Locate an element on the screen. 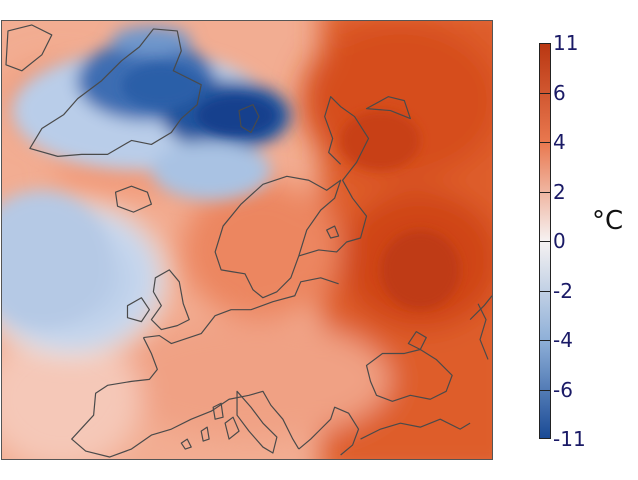  colorbar-tick-label: 4 is located at coordinates (559, 142).